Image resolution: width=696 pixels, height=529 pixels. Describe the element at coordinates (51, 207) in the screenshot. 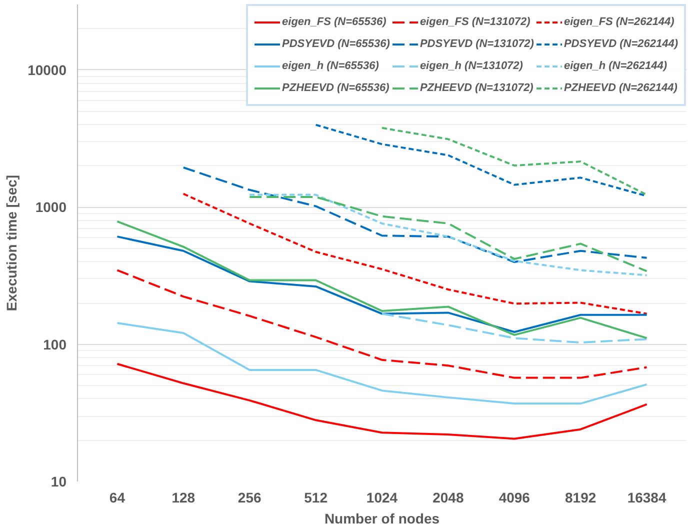

I see `y-tick-label: 1000` at that location.